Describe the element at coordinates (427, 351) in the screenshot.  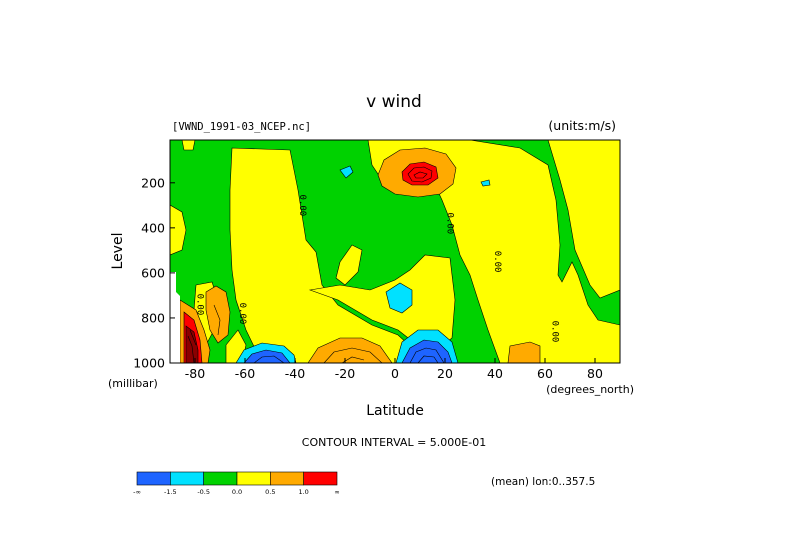
I see `fill-blue-bottom-center` at that location.